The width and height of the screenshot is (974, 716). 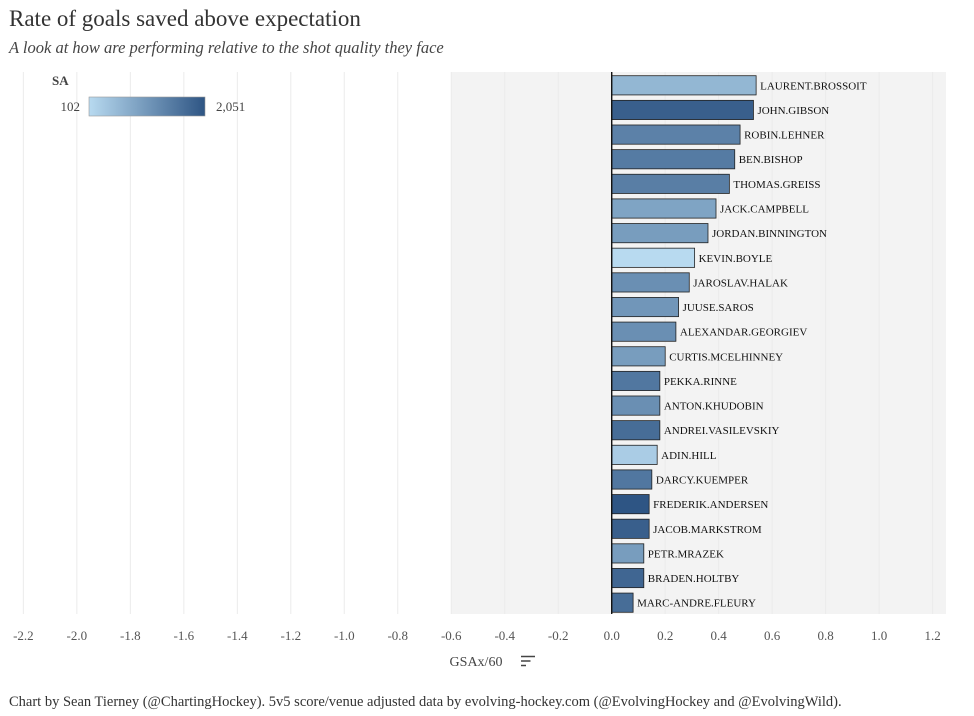 What do you see at coordinates (636, 405) in the screenshot?
I see `bar-anton-khudobin` at bounding box center [636, 405].